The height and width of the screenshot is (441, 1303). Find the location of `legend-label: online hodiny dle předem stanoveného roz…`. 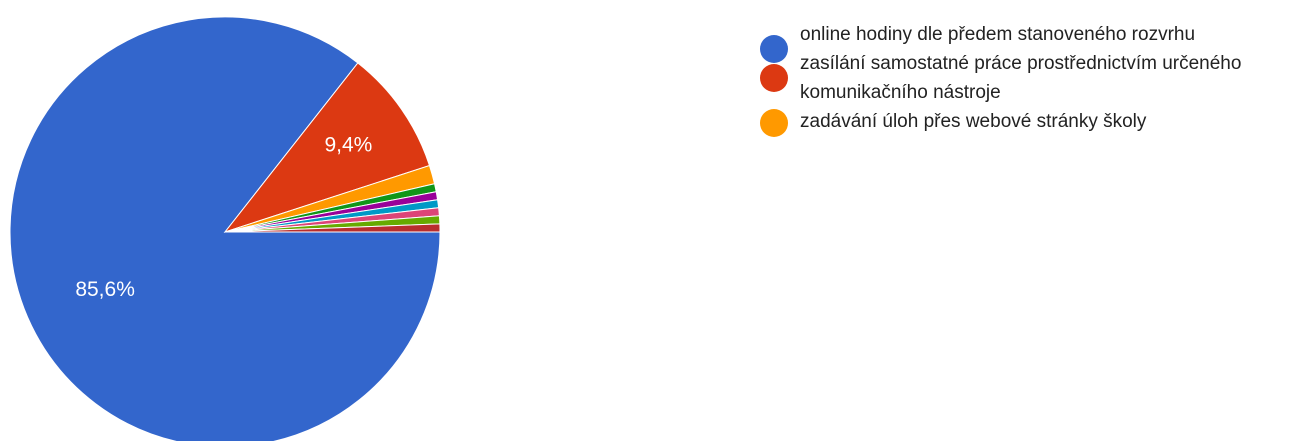

legend-label: online hodiny dle předem stanoveného roz… is located at coordinates (998, 34).